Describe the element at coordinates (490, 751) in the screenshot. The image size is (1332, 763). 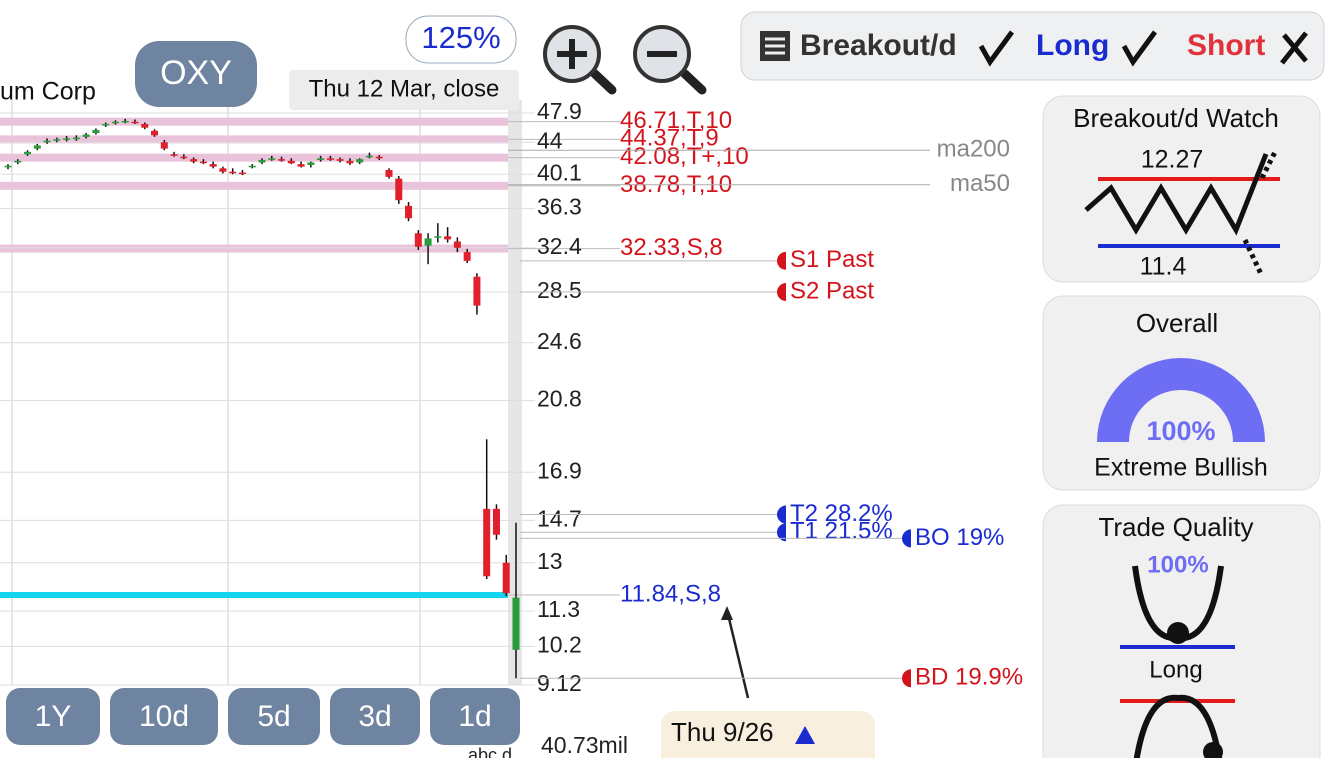
I see `volume-note: abc d` at that location.